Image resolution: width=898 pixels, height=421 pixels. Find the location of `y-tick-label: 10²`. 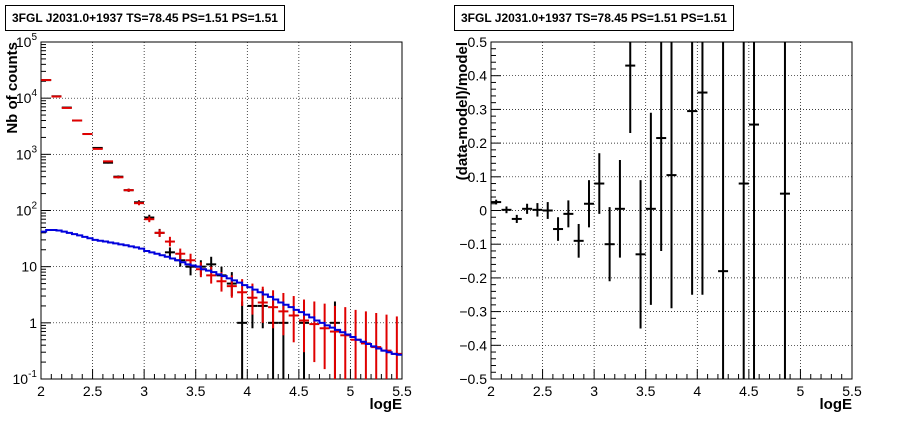

y-tick-label: 10² is located at coordinates (27, 210).